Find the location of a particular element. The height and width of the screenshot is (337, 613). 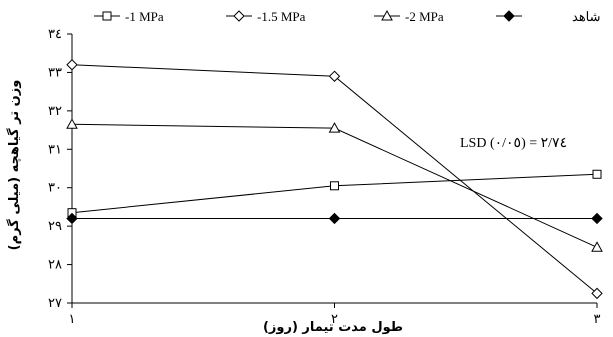

x-tick-label: ١ is located at coordinates (72, 319).